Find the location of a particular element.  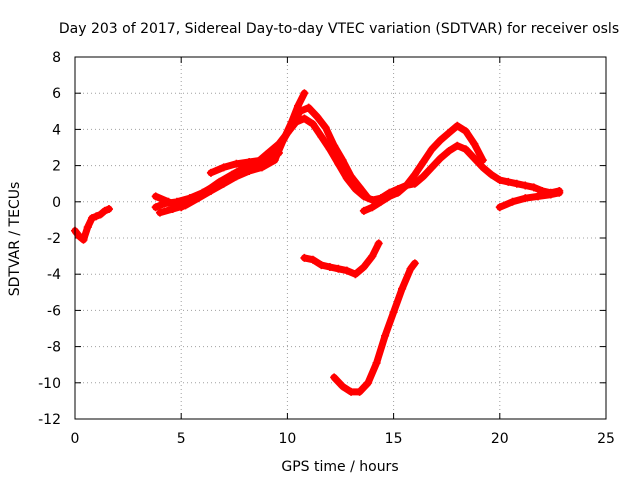

y-tick-label: 8 is located at coordinates (56, 58).